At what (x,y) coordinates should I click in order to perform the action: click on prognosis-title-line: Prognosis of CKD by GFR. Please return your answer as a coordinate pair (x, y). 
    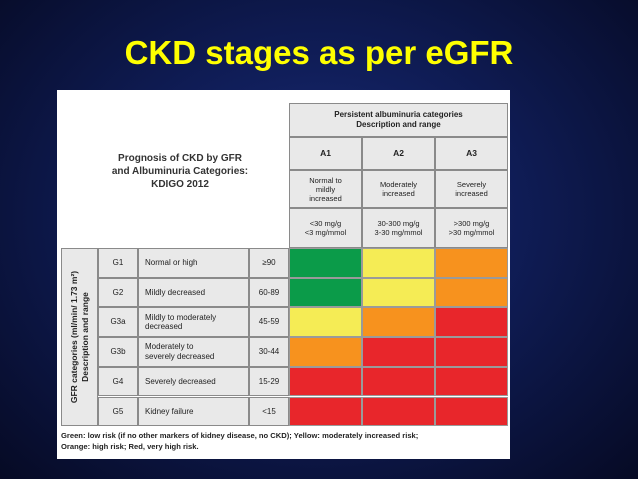
    Looking at the image, I should click on (180, 158).